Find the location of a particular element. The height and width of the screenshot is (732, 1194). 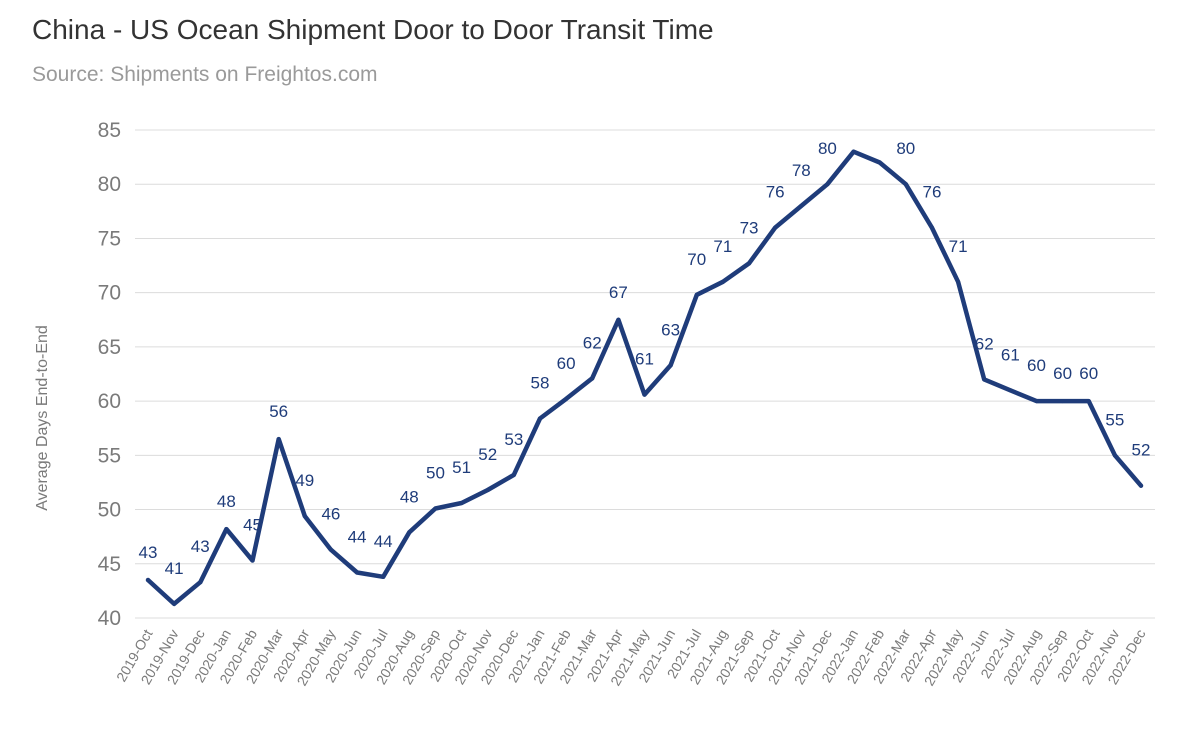

data-label: 41 is located at coordinates (174, 568).